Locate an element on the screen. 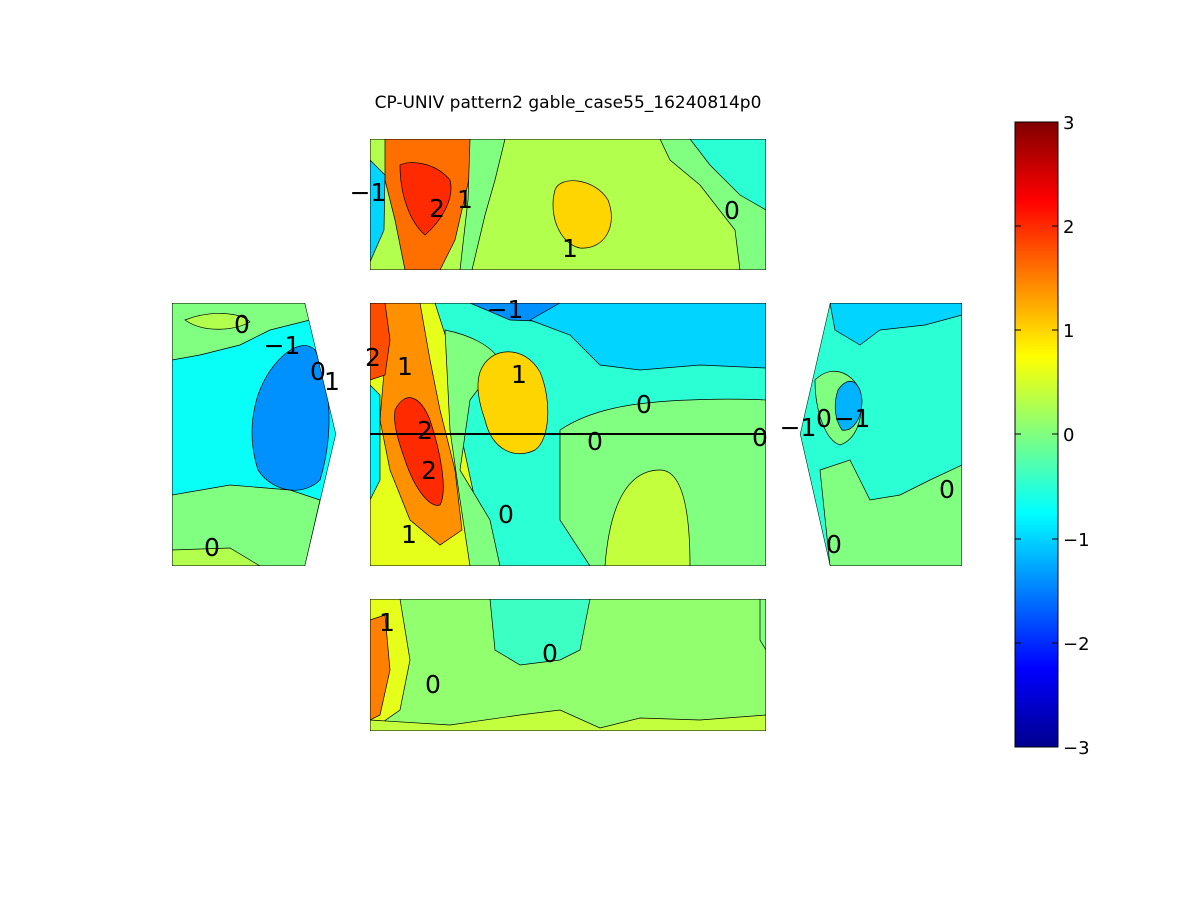  panel-left-wall is located at coordinates (254, 434).